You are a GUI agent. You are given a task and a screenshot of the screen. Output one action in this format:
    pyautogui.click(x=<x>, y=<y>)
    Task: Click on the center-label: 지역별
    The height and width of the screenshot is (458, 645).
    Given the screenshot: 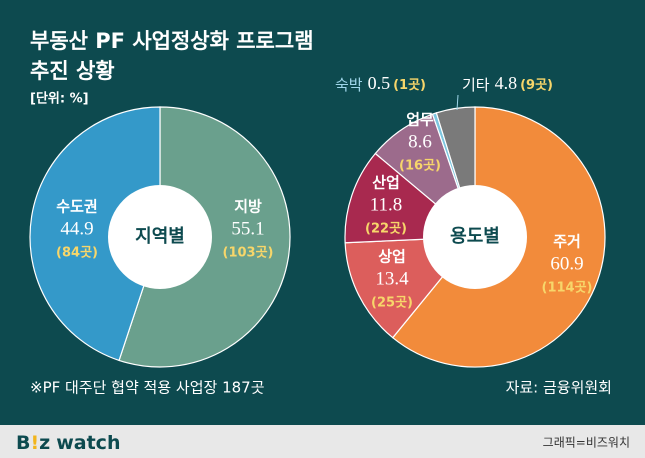 What is the action you would take?
    pyautogui.click(x=160, y=236)
    